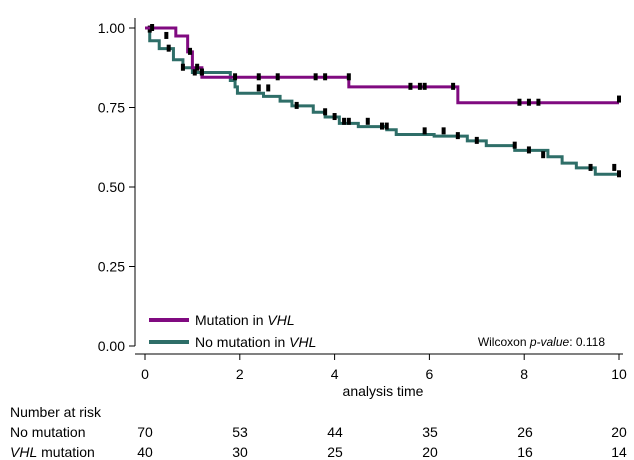  I want to click on legend-label-nomutation: No mutation in VHL, so click(255, 342).